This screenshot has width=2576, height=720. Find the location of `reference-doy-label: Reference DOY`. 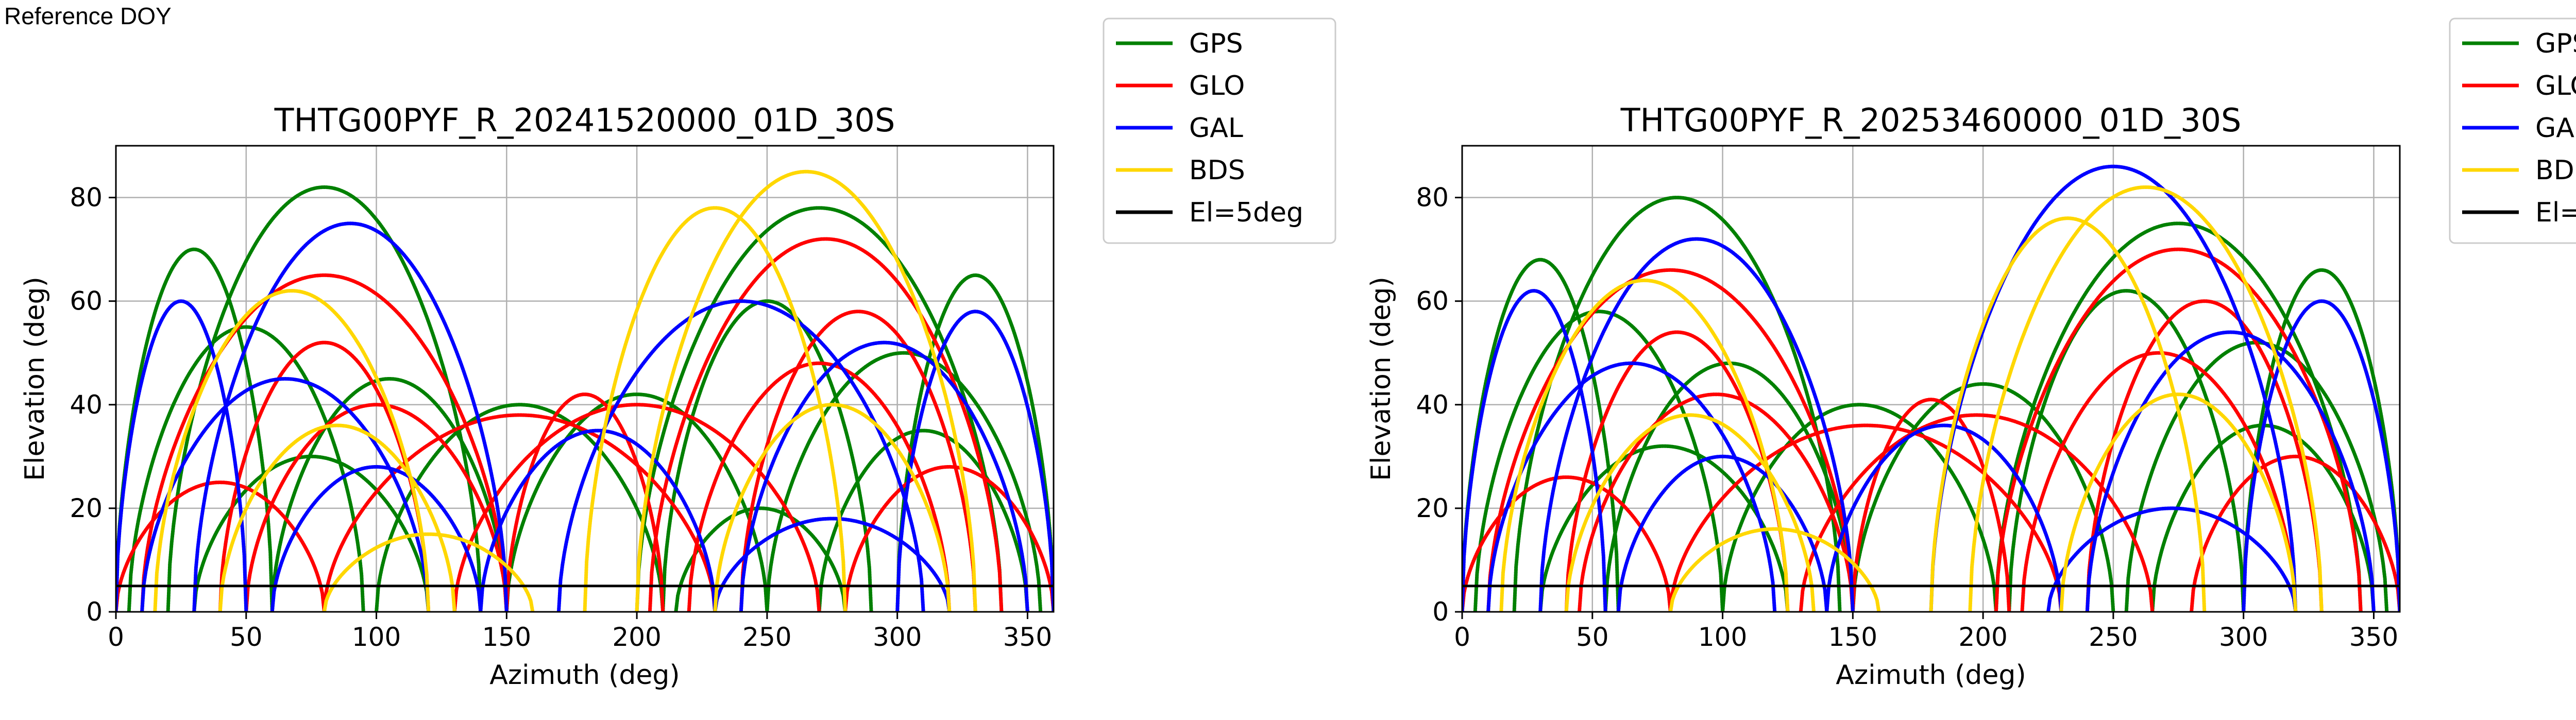

reference-doy-label: Reference DOY is located at coordinates (88, 16).